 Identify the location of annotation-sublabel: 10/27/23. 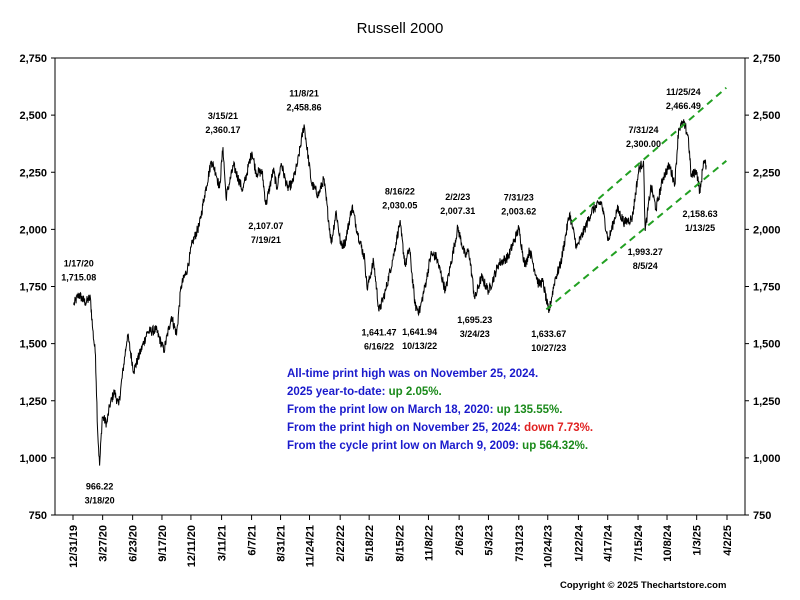
(548, 348).